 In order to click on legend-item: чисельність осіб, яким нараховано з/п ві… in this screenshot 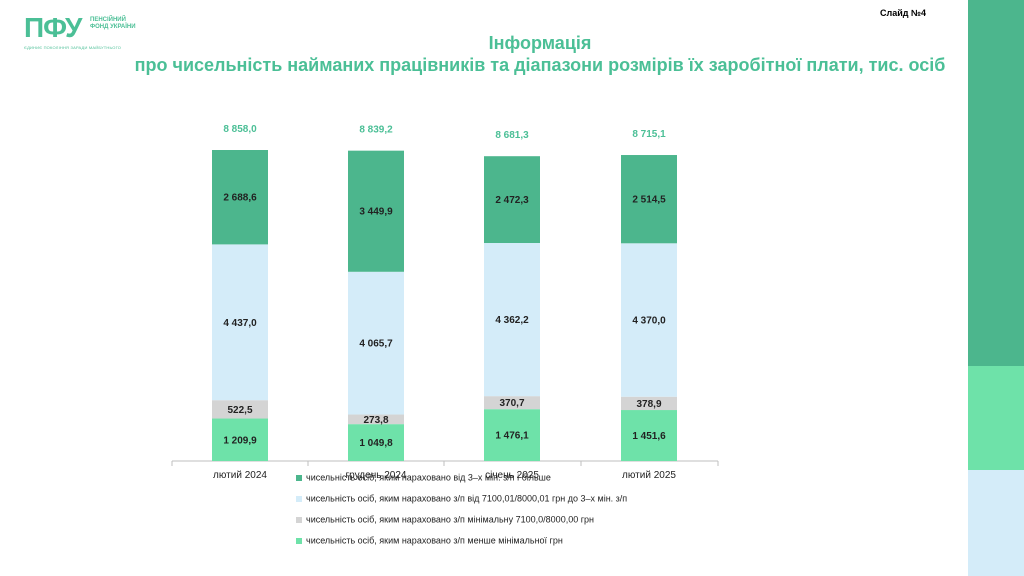, I will do `click(461, 498)`.